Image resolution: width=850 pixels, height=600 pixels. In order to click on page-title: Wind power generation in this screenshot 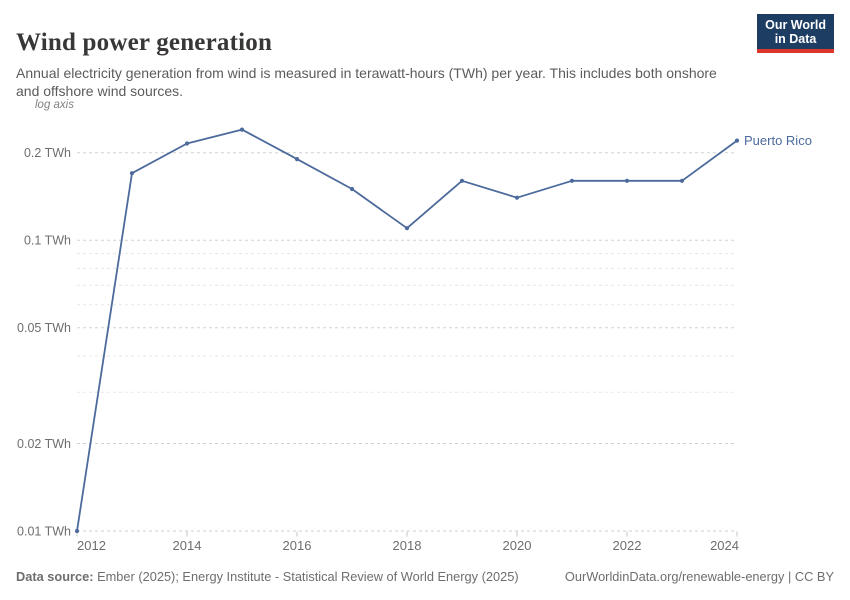, I will do `click(144, 42)`.